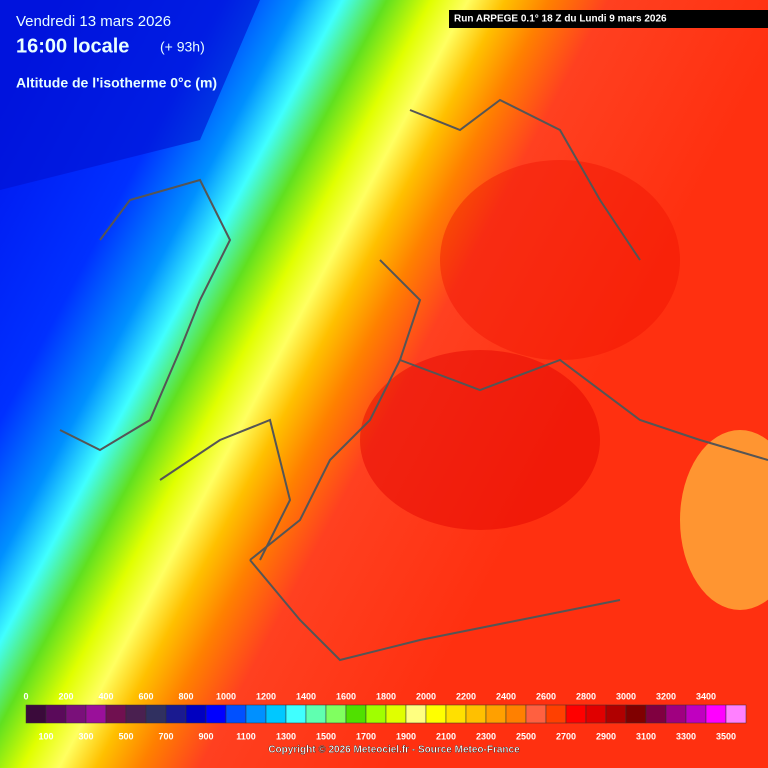 The width and height of the screenshot is (768, 768). What do you see at coordinates (185, 696) in the screenshot?
I see `legend-label: 800` at bounding box center [185, 696].